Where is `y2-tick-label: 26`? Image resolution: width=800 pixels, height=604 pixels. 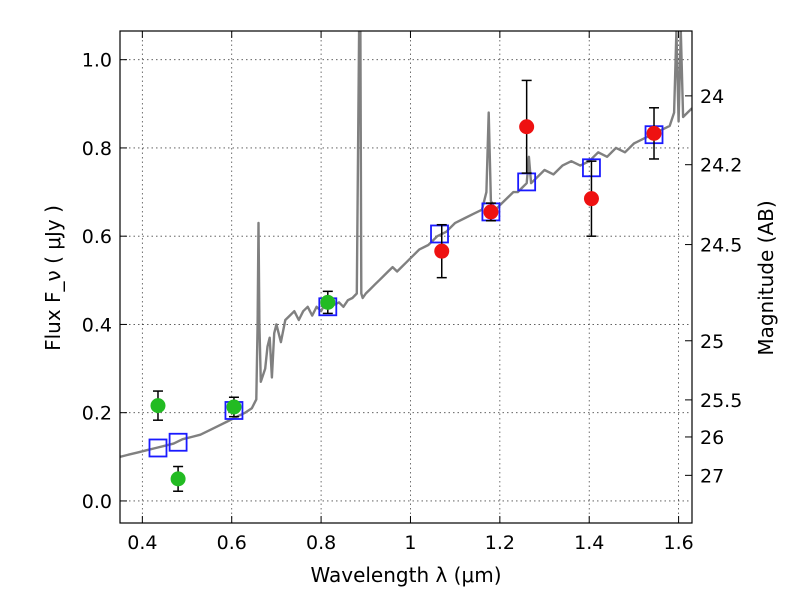 y2-tick-label: 26 is located at coordinates (712, 438).